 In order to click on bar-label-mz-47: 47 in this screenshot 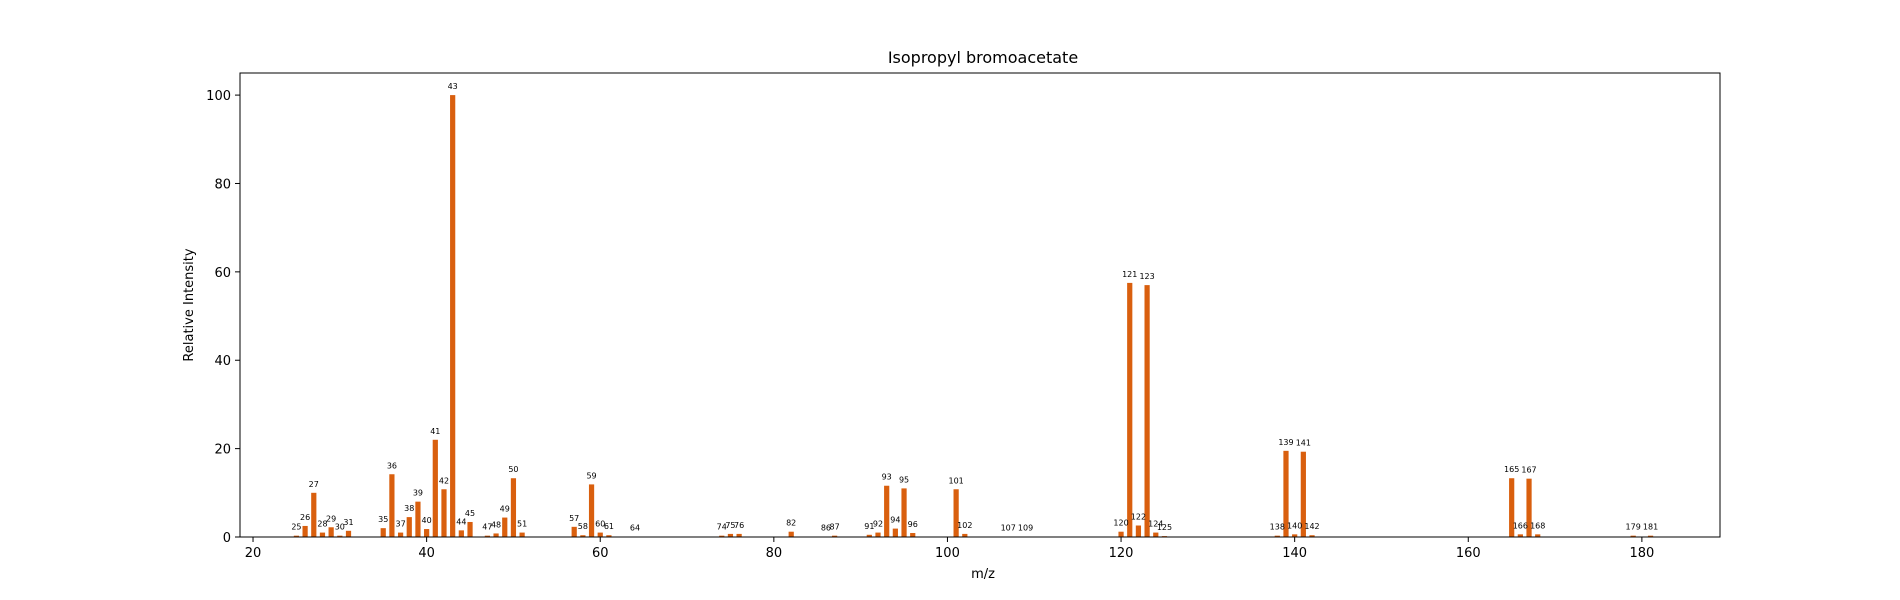, I will do `click(487, 527)`.